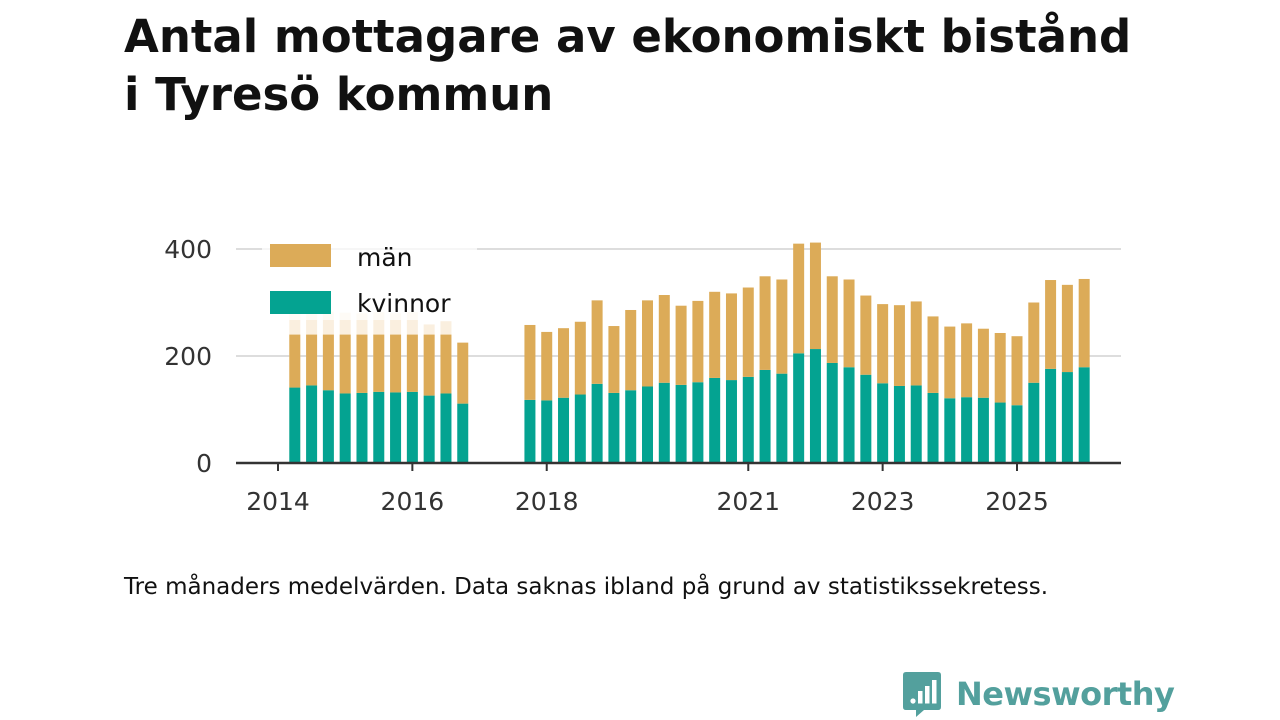 The image size is (1280, 720). Describe the element at coordinates (748, 501) in the screenshot. I see `x-tick-label-2021: 2021` at that location.